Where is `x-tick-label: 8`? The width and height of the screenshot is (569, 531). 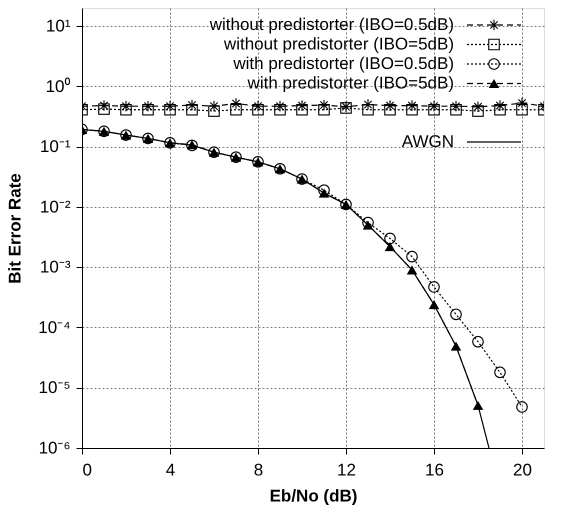
x-tick-label: 8 is located at coordinates (259, 470).